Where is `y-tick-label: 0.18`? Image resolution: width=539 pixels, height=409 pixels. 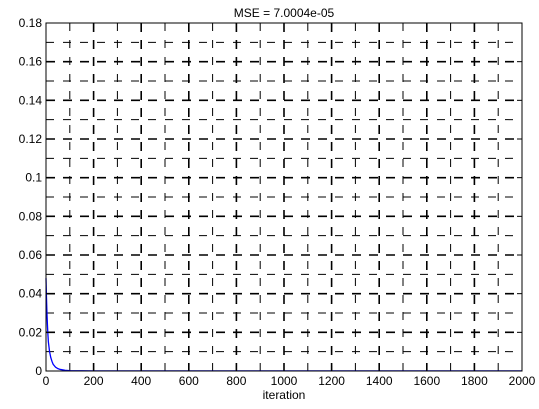
y-tick-label: 0.18 is located at coordinates (31, 23).